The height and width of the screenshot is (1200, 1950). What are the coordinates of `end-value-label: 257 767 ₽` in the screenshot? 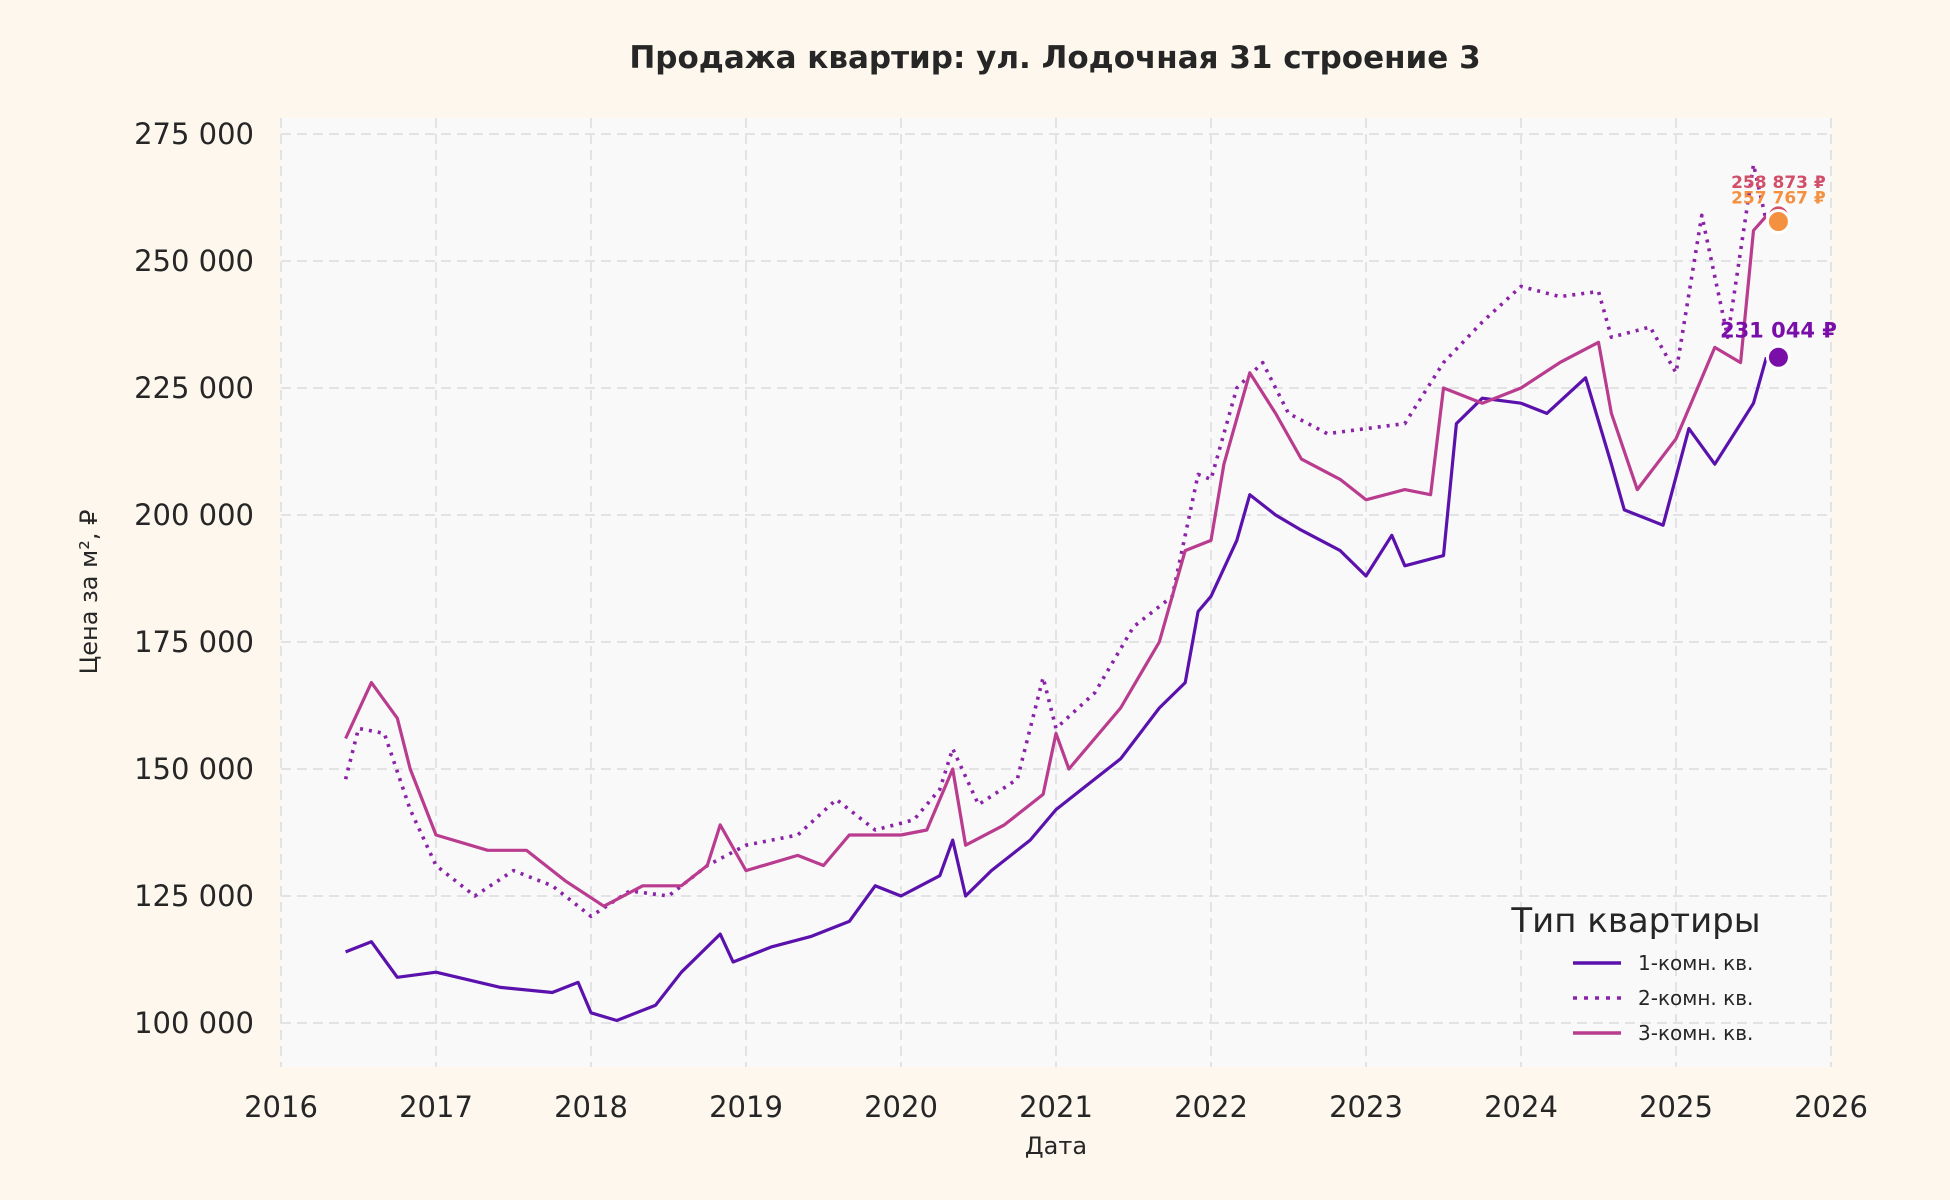 It's located at (1778, 199).